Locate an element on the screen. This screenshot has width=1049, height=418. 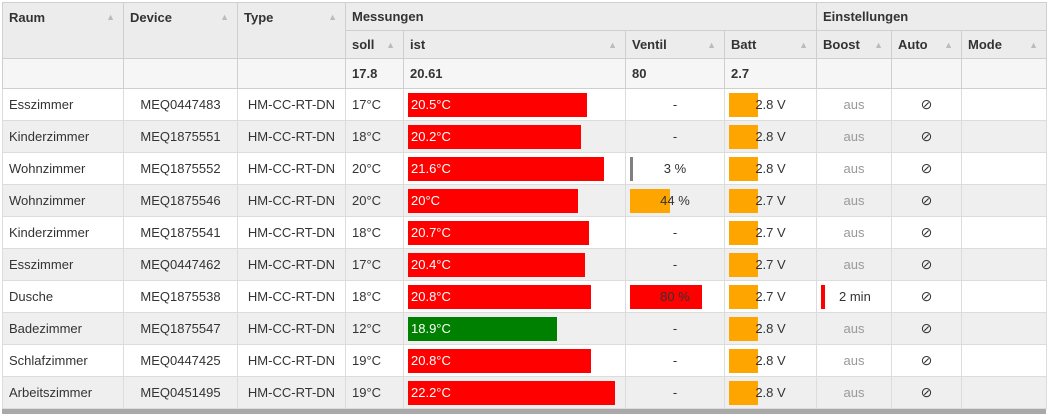
col-header-soll: soll ▲ is located at coordinates (374, 44).